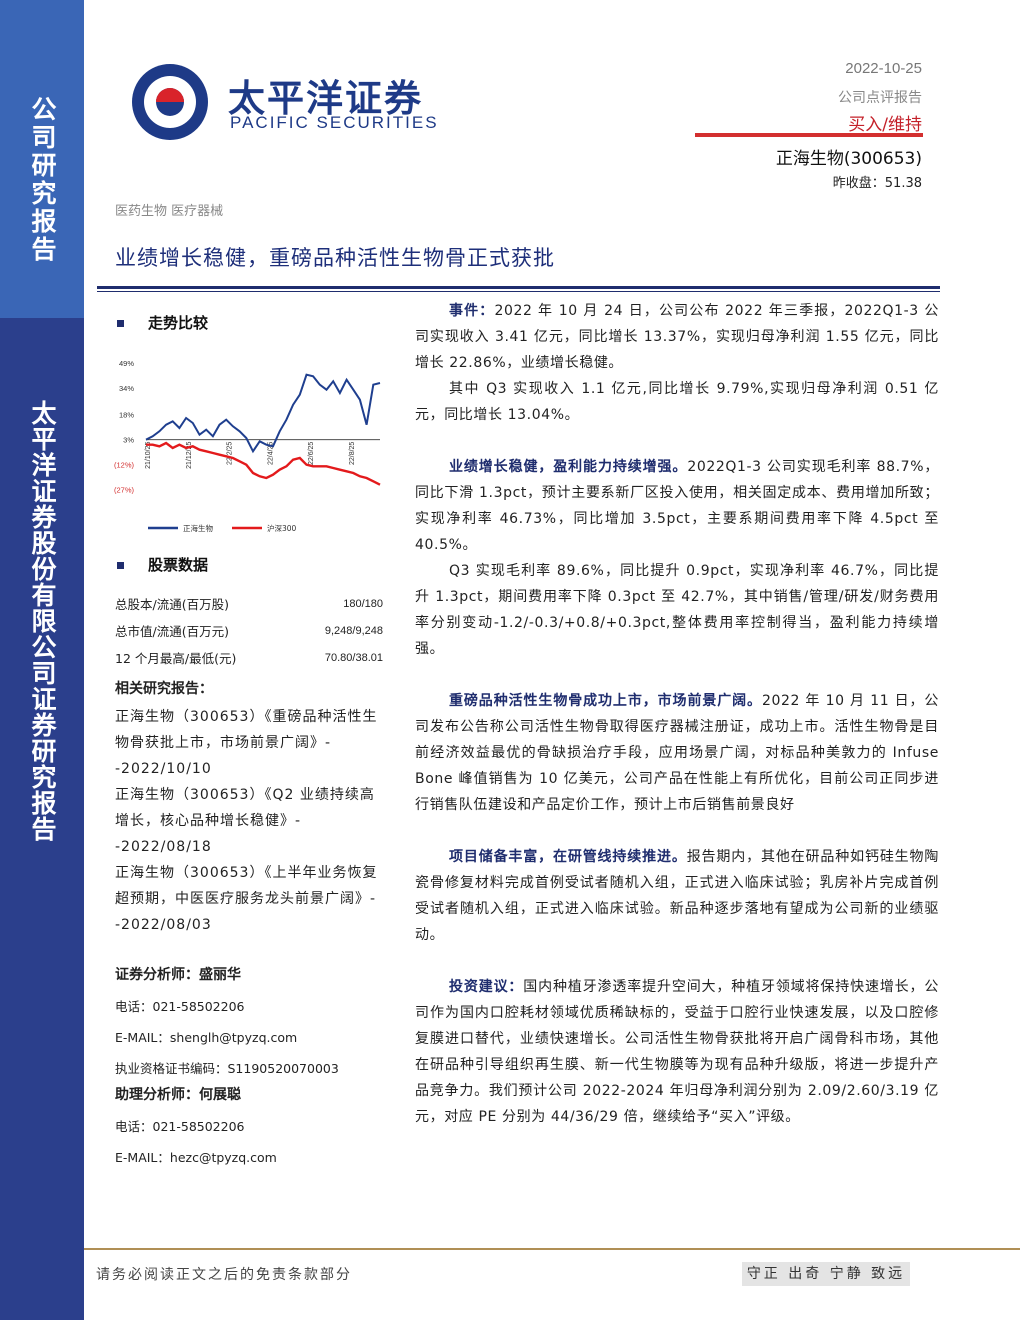  I want to click on paragraph-lead: 重磅品种活性生物骨成功上市，市场前景广阔。, so click(605, 701).